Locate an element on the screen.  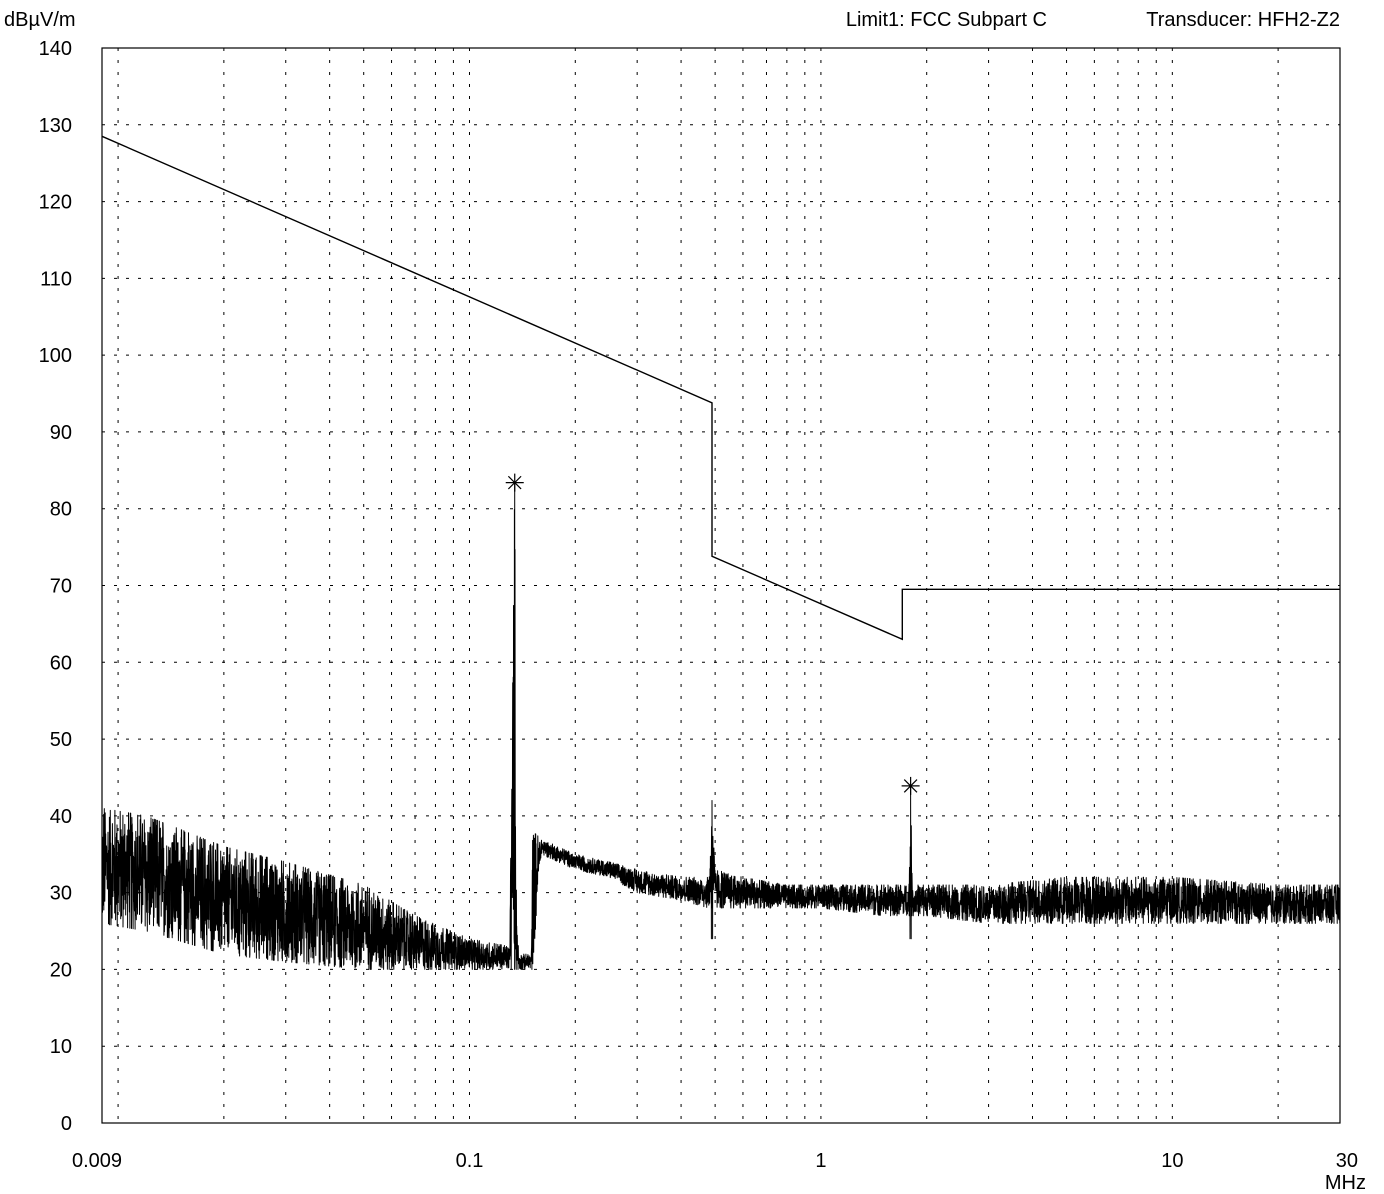
x-axis-label: MHz is located at coordinates (1345, 1183).